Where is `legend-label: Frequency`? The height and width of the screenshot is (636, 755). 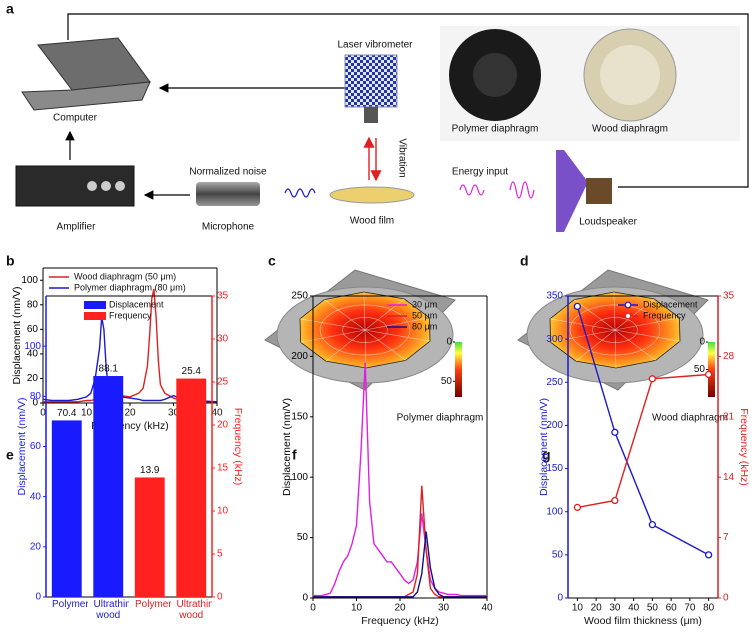
legend-label: Frequency is located at coordinates (130, 315).